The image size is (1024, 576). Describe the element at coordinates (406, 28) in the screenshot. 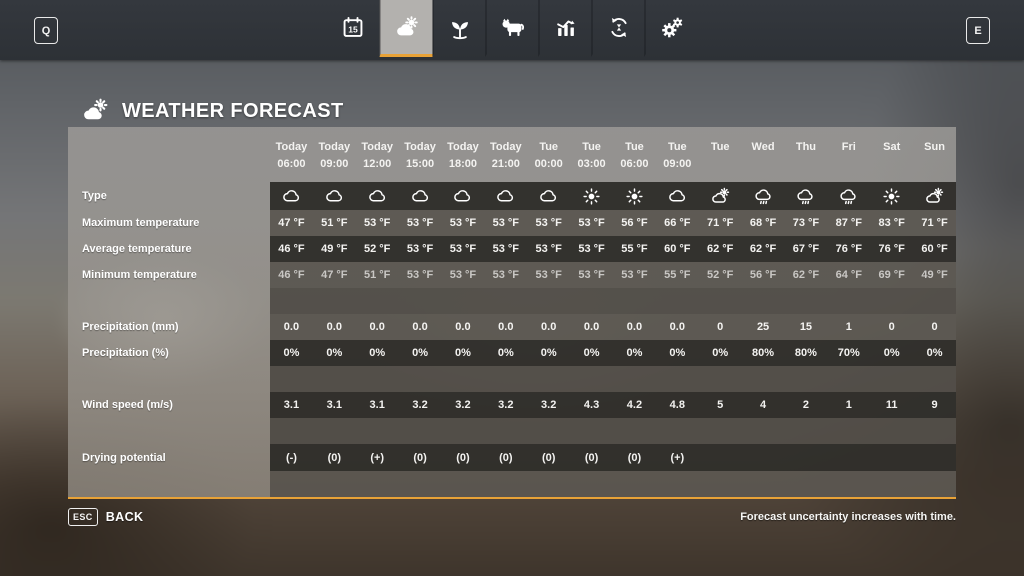

I see `tab-weather` at that location.